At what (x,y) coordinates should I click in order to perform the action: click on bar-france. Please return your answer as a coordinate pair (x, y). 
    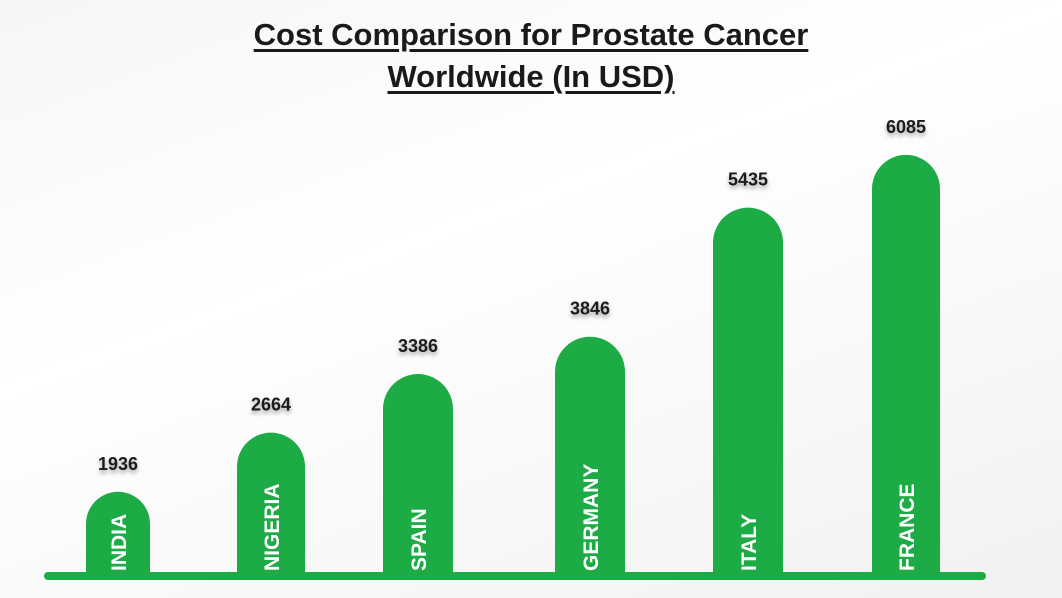
    Looking at the image, I should click on (906, 365).